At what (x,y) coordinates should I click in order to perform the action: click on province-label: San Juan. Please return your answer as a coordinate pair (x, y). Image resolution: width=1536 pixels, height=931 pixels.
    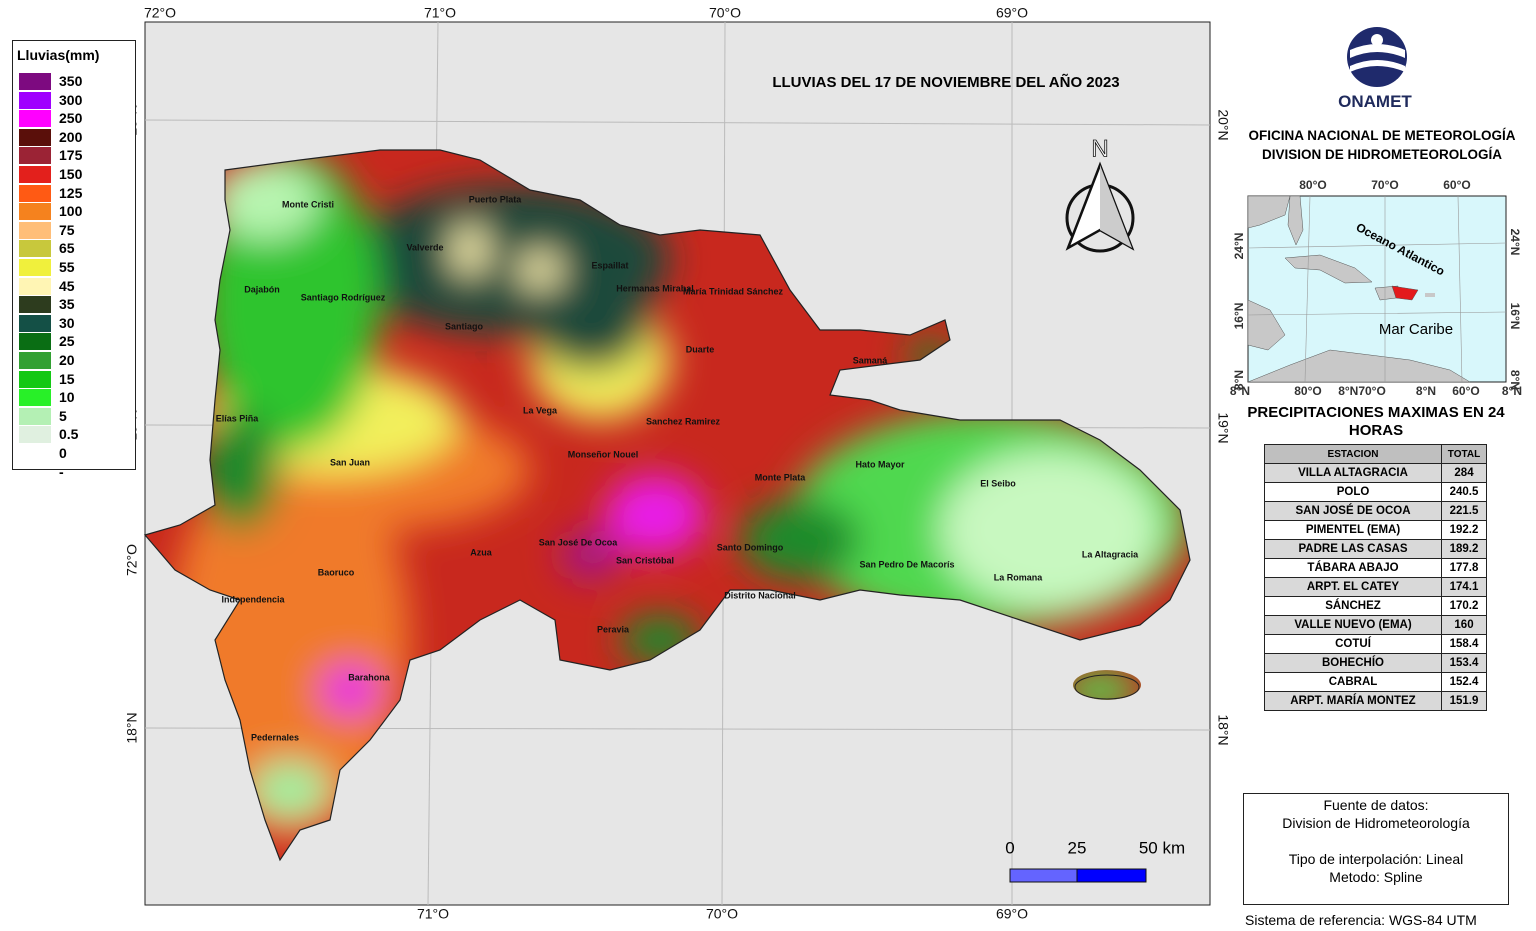
    Looking at the image, I should click on (350, 462).